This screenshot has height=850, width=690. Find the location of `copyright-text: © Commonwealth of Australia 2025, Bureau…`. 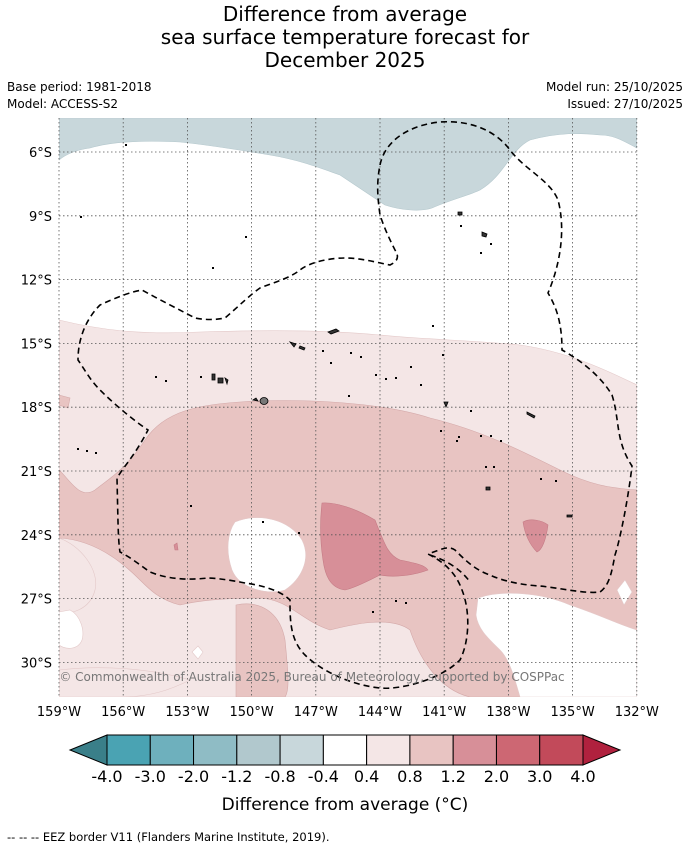

copyright-text: © Commonwealth of Australia 2025, Bureau… is located at coordinates (311, 677).